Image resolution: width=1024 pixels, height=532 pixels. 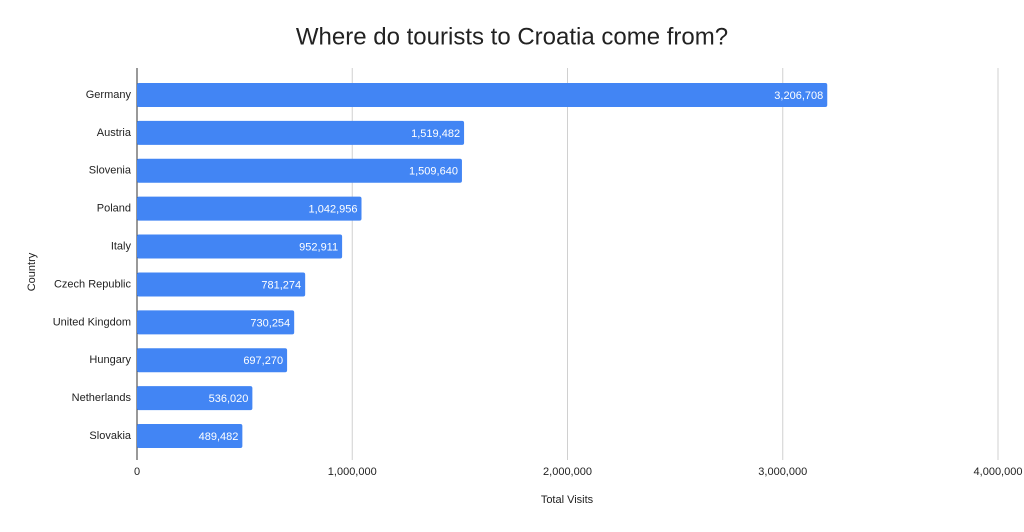 What do you see at coordinates (114, 133) in the screenshot?
I see `y-tick-label: Austria` at bounding box center [114, 133].